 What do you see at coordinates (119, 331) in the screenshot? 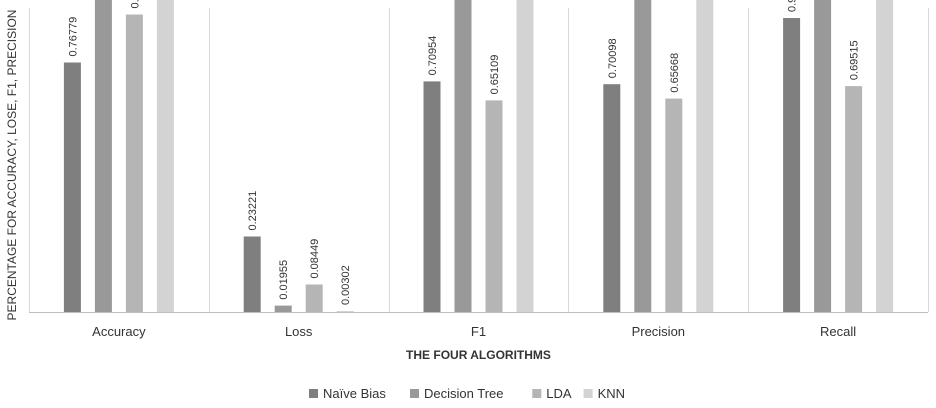
I see `x-tick-label: Accuracy` at bounding box center [119, 331].